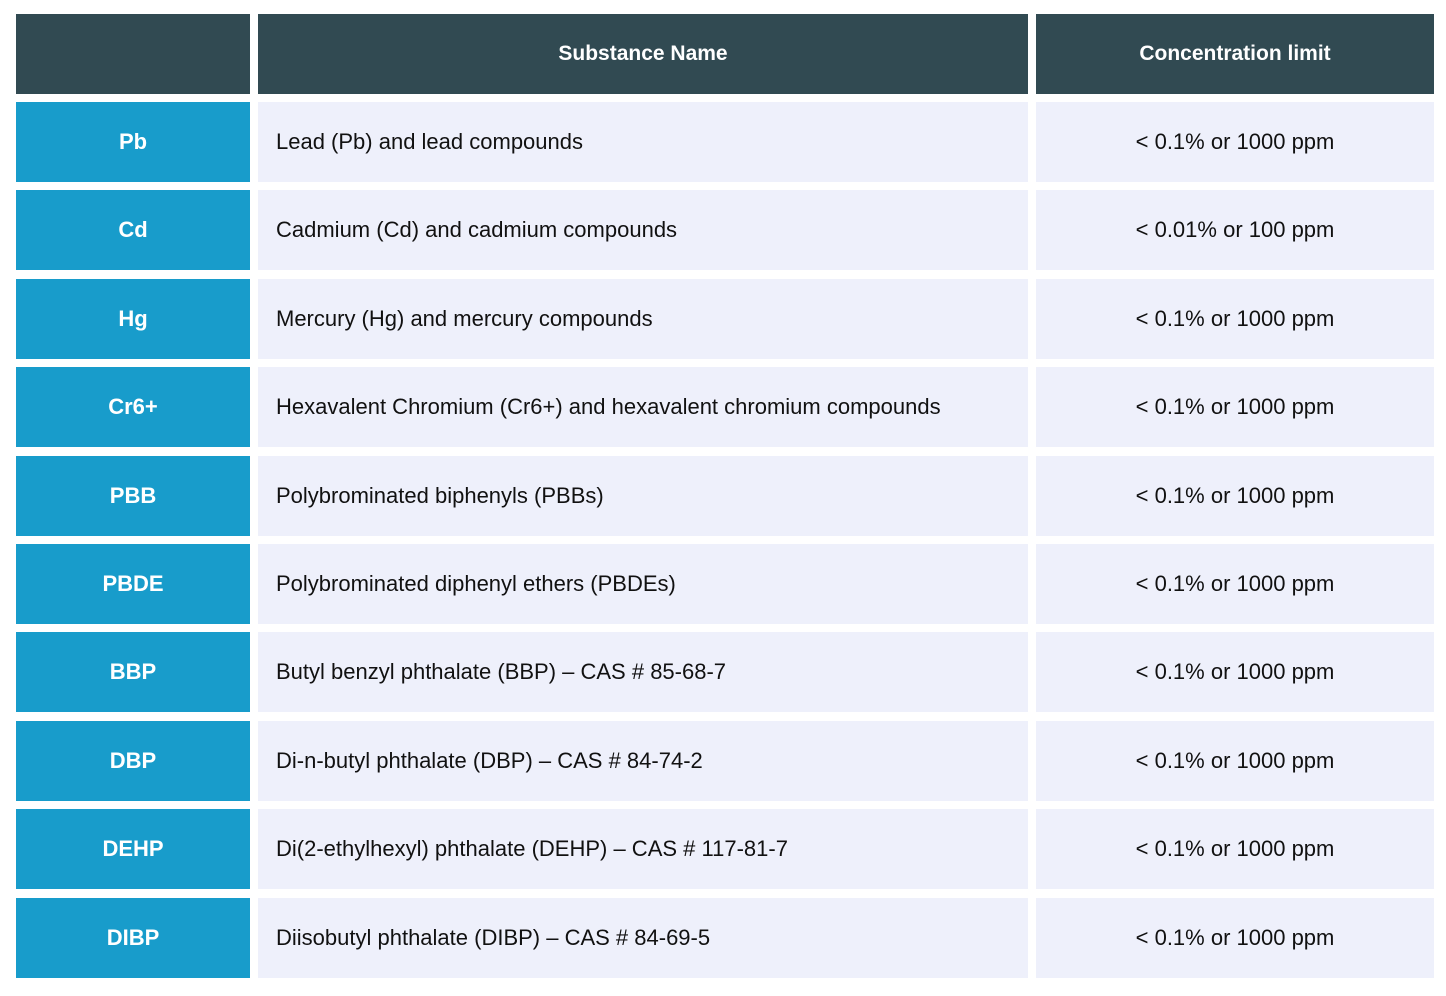 Image resolution: width=1446 pixels, height=996 pixels. What do you see at coordinates (133, 760) in the screenshot?
I see `symbol-cell: DBP` at bounding box center [133, 760].